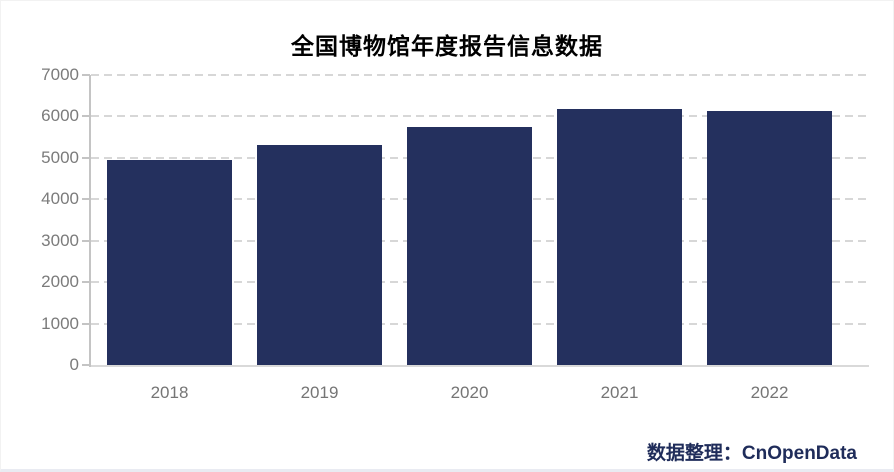 The image size is (894, 472). Describe the element at coordinates (60, 74) in the screenshot. I see `y-tick-label-7000: 7000` at that location.